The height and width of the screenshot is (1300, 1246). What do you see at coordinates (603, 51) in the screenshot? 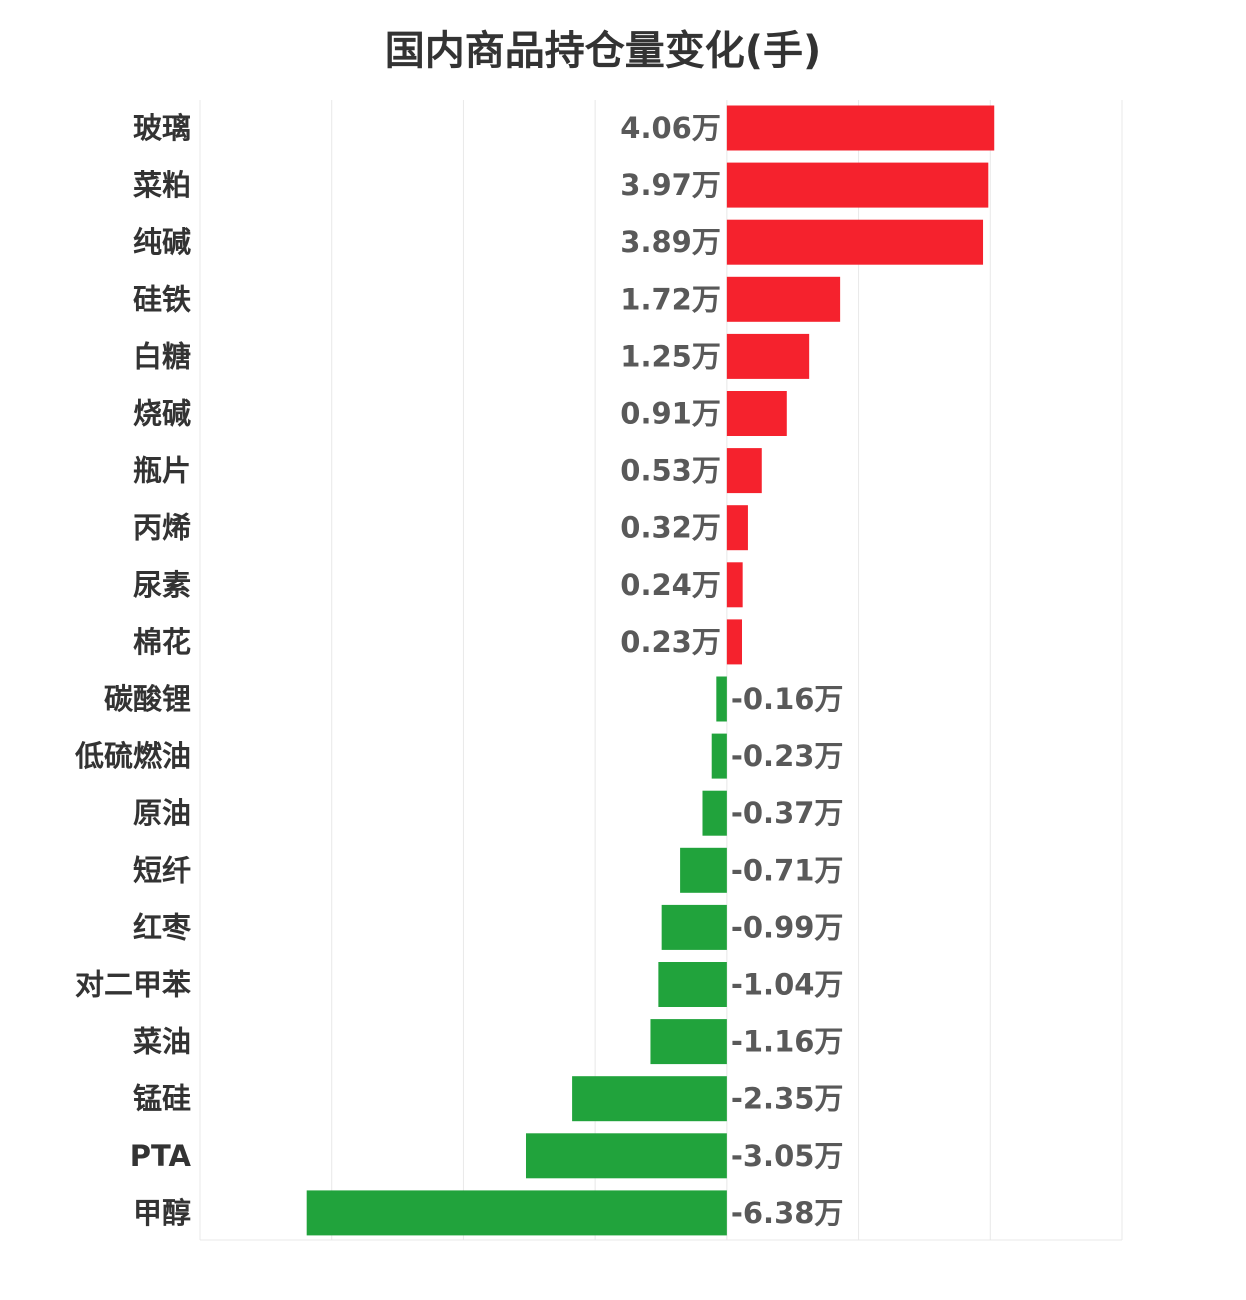
I see `chart-title: 国内商品持仓量变化(手)` at bounding box center [603, 51].